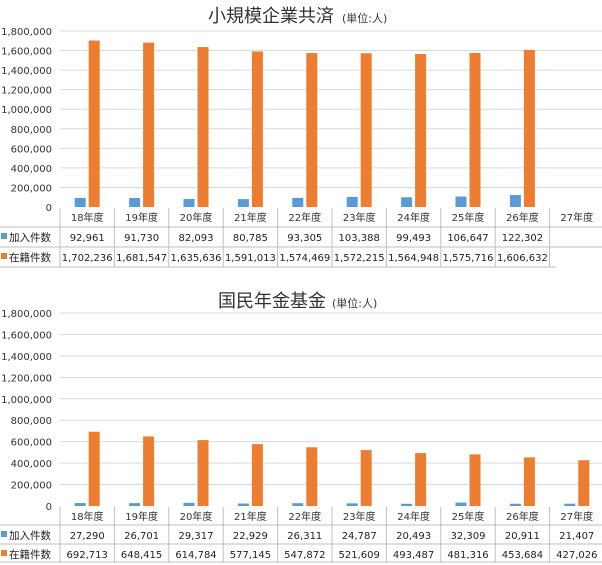 The height and width of the screenshot is (565, 602). I want to click on chart1-series-label: 在籍件数, so click(30, 257).